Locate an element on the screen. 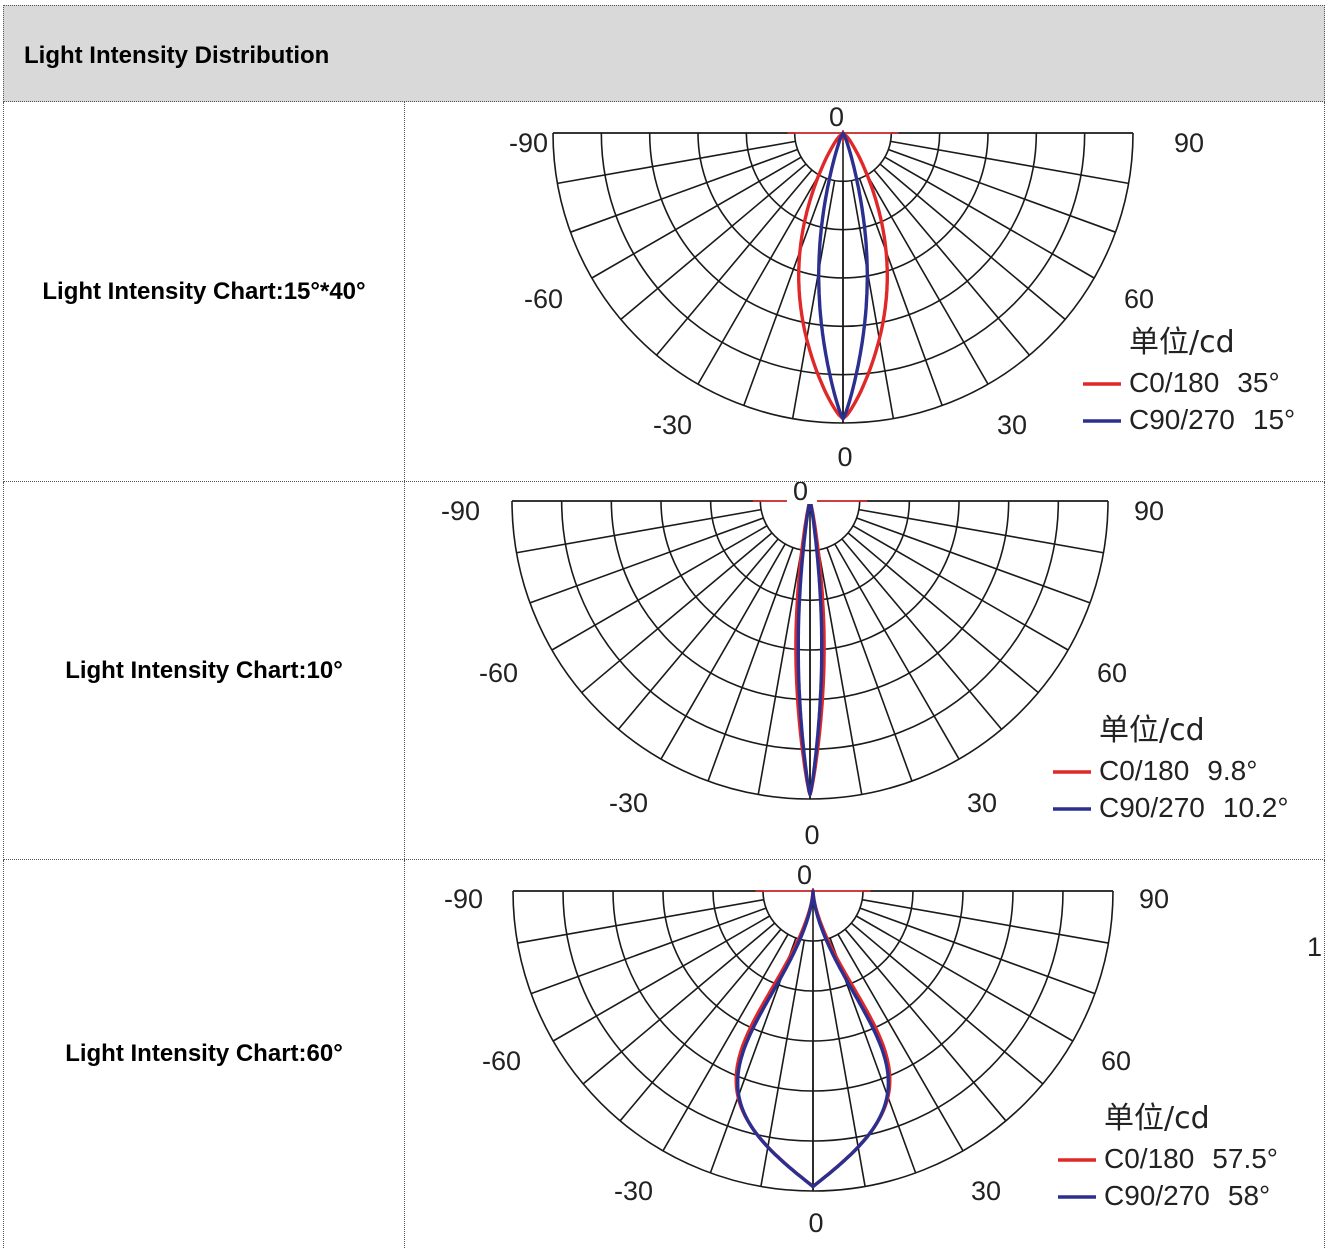  legend-beam-angle: 15° is located at coordinates (1274, 419).